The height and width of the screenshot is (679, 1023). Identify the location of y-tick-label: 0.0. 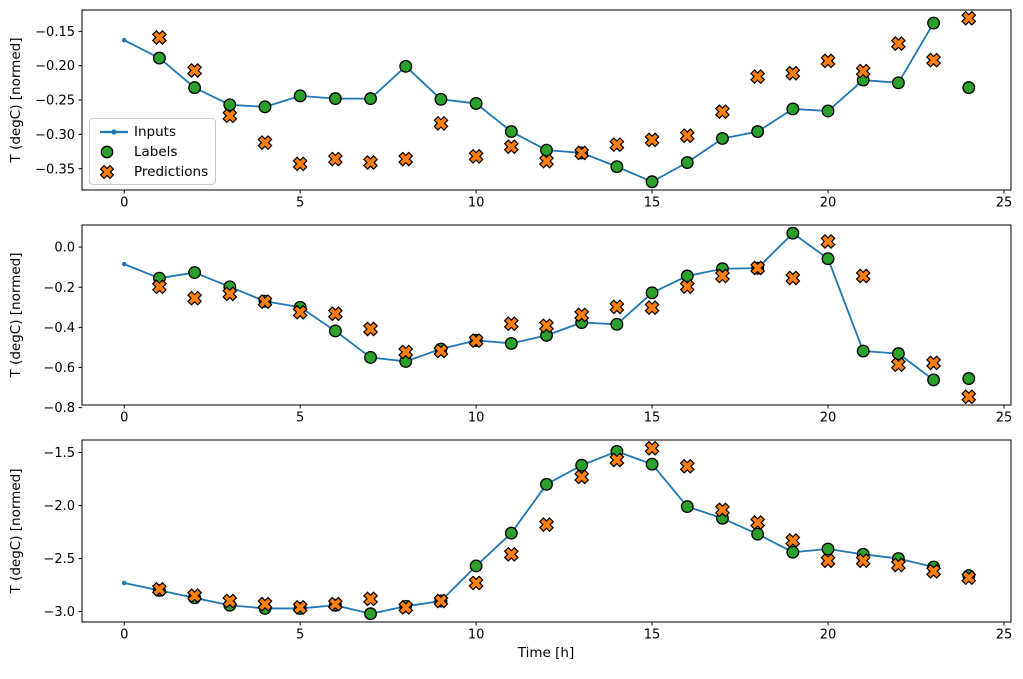
(64, 248).